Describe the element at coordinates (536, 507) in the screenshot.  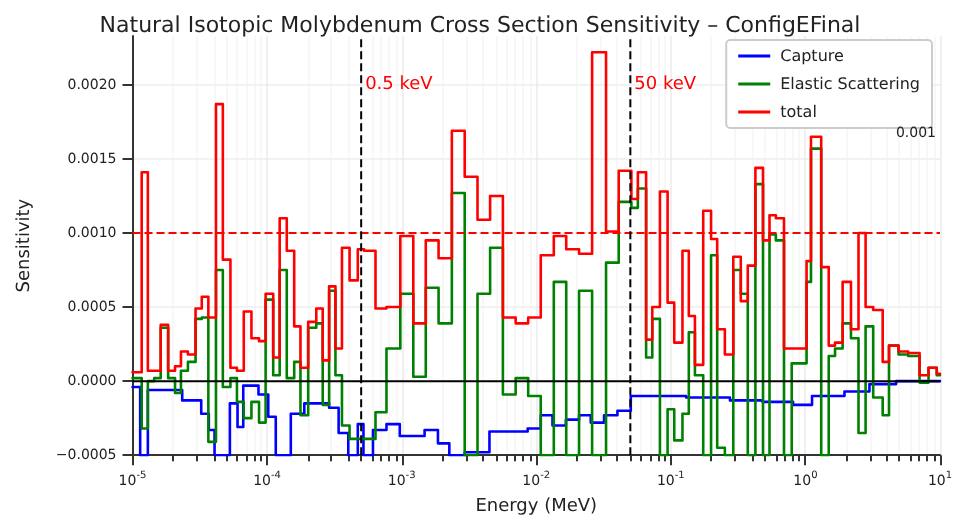
I see `x-axis-title: Energy (MeV)` at that location.